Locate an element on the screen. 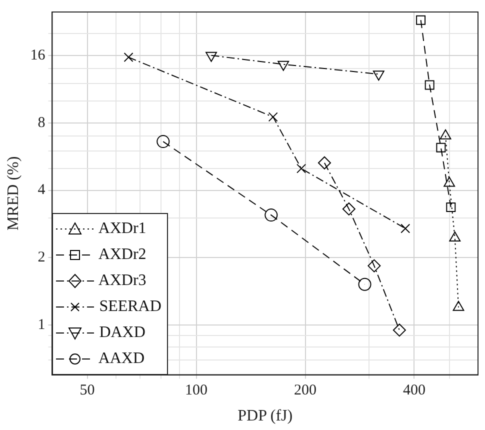  legend-label: AXDr3 is located at coordinates (122, 280).